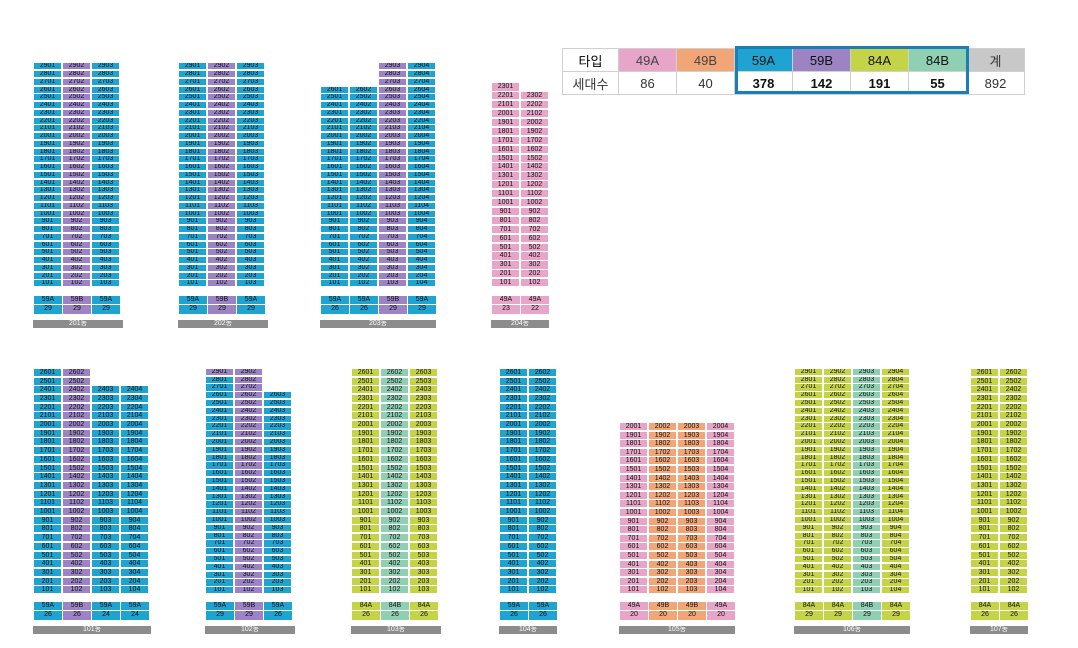  I want to click on unit-cell: 2001, so click(47, 425).